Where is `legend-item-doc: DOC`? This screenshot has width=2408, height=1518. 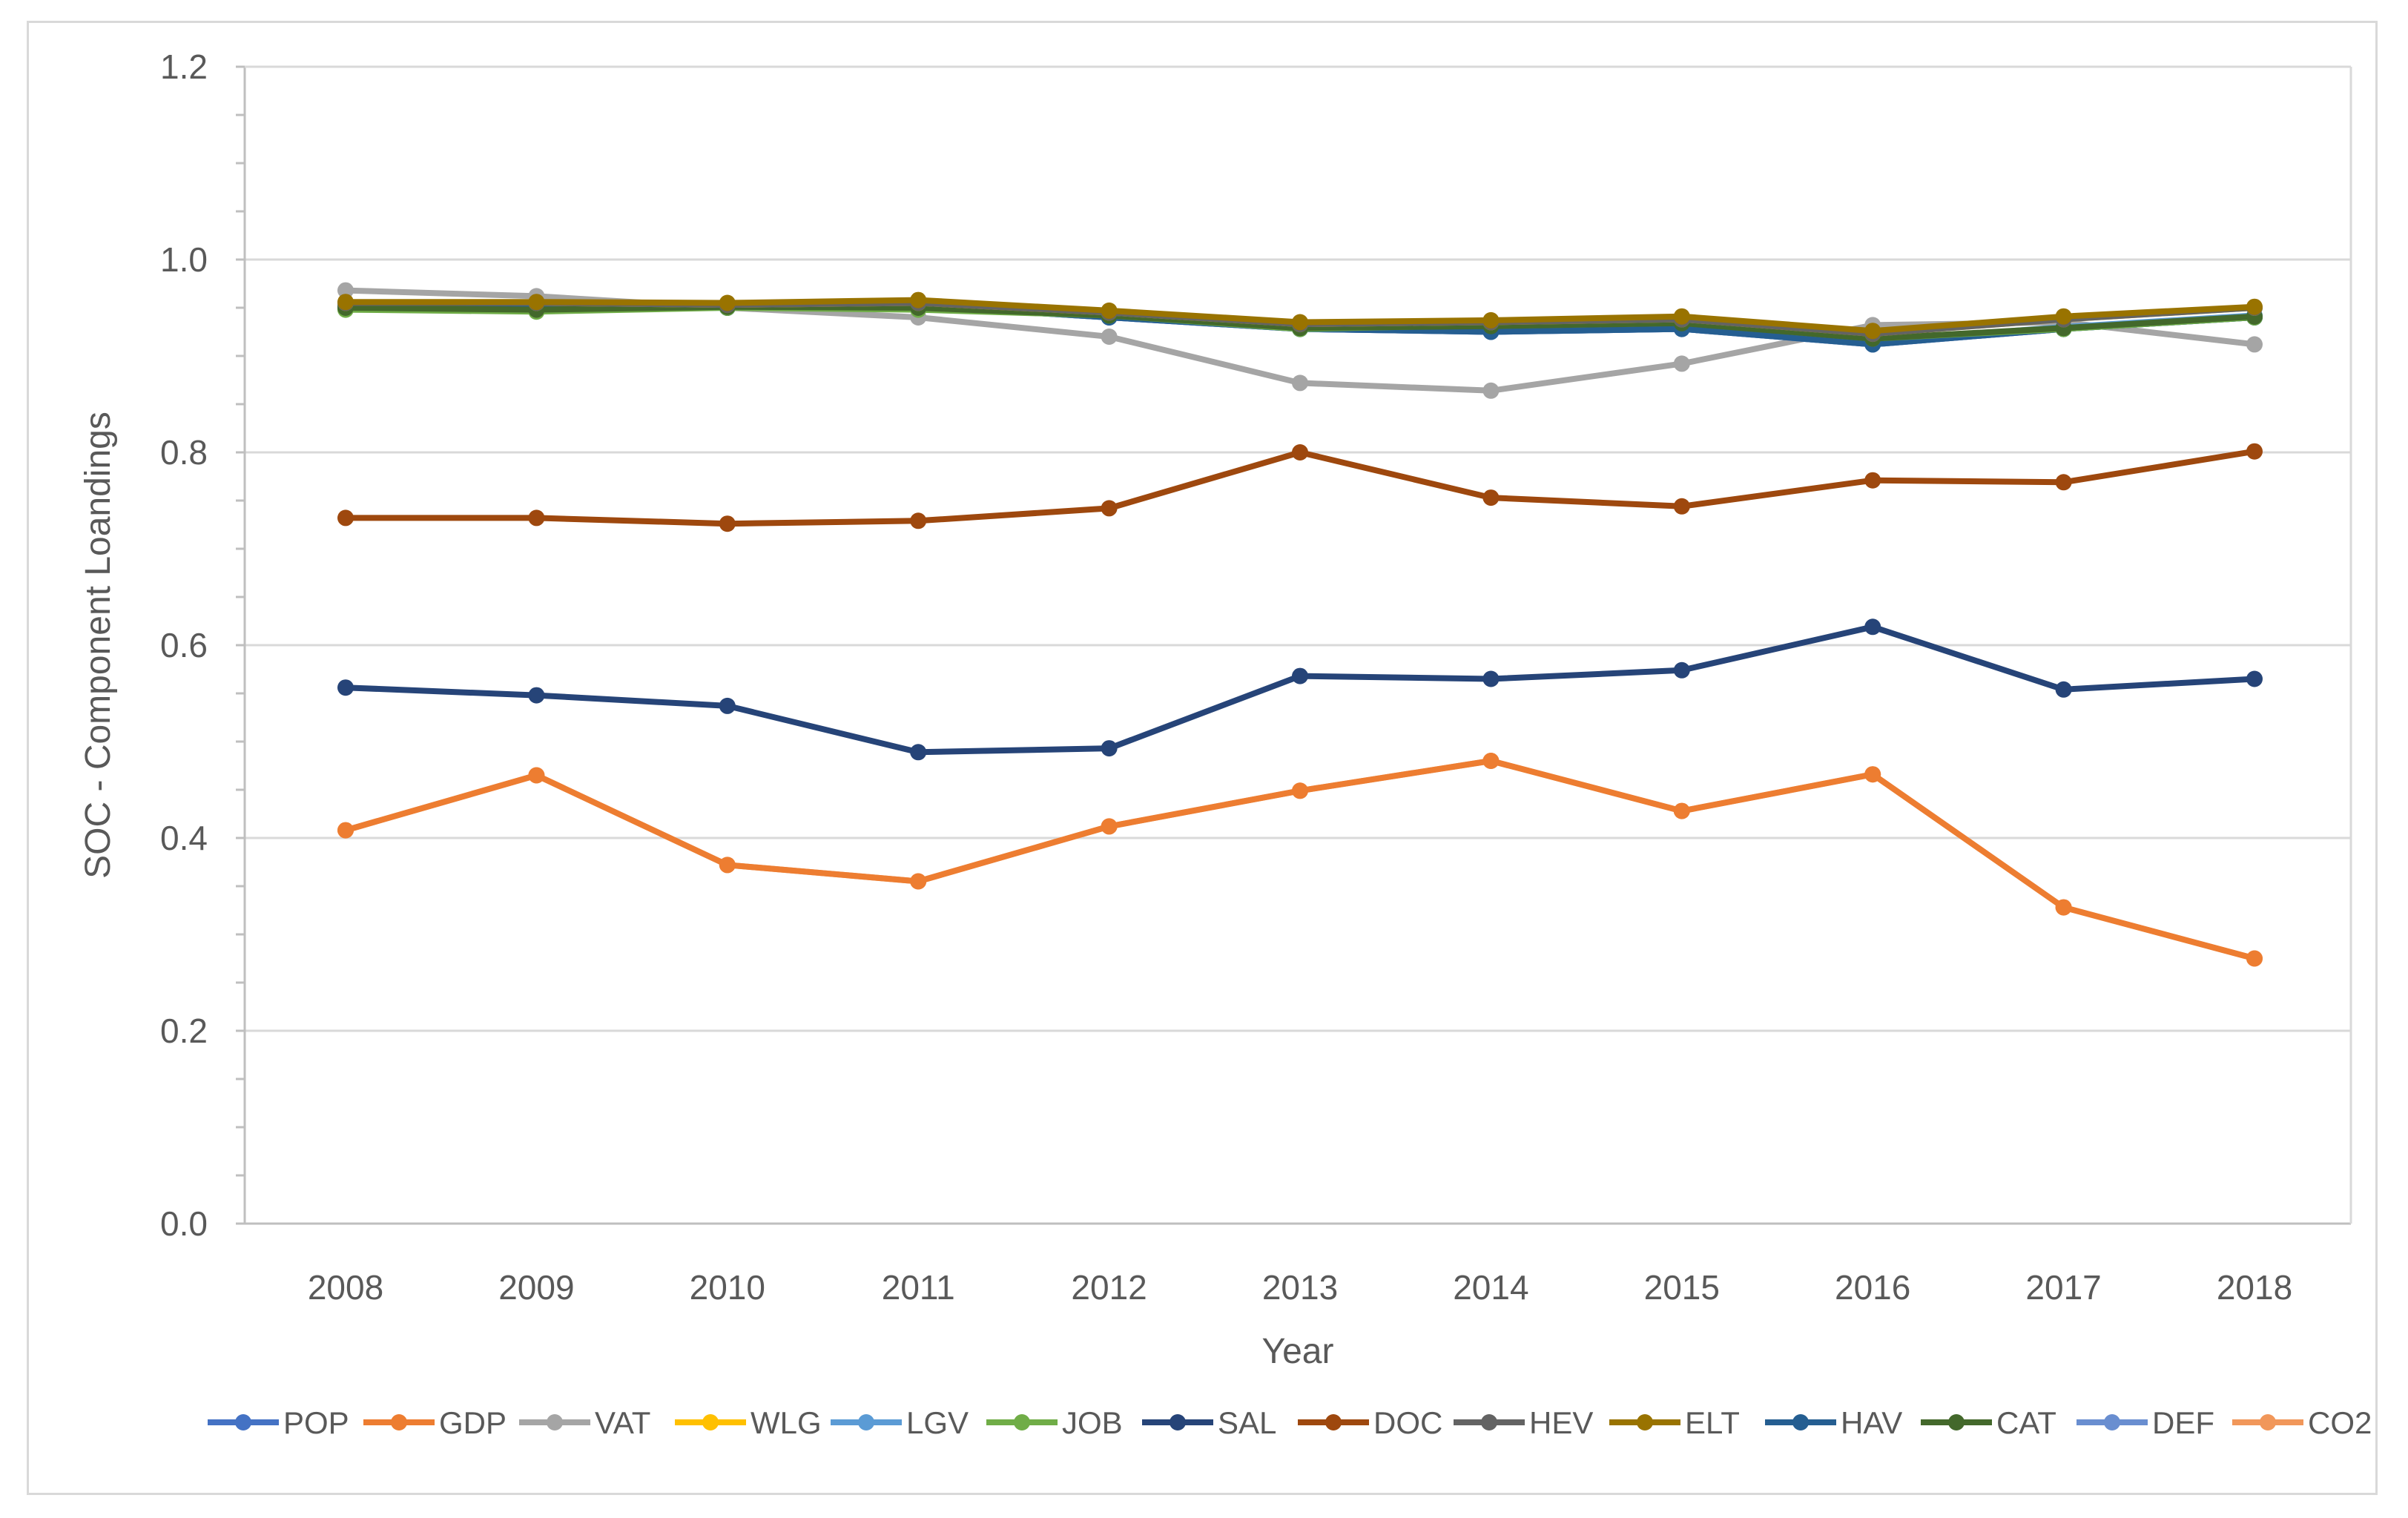 legend-item-doc: DOC is located at coordinates (1370, 1422).